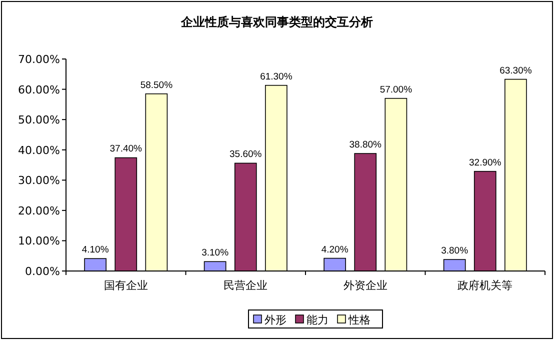 The width and height of the screenshot is (554, 340). I want to click on y-tick-label: 10.00%, so click(39, 241).